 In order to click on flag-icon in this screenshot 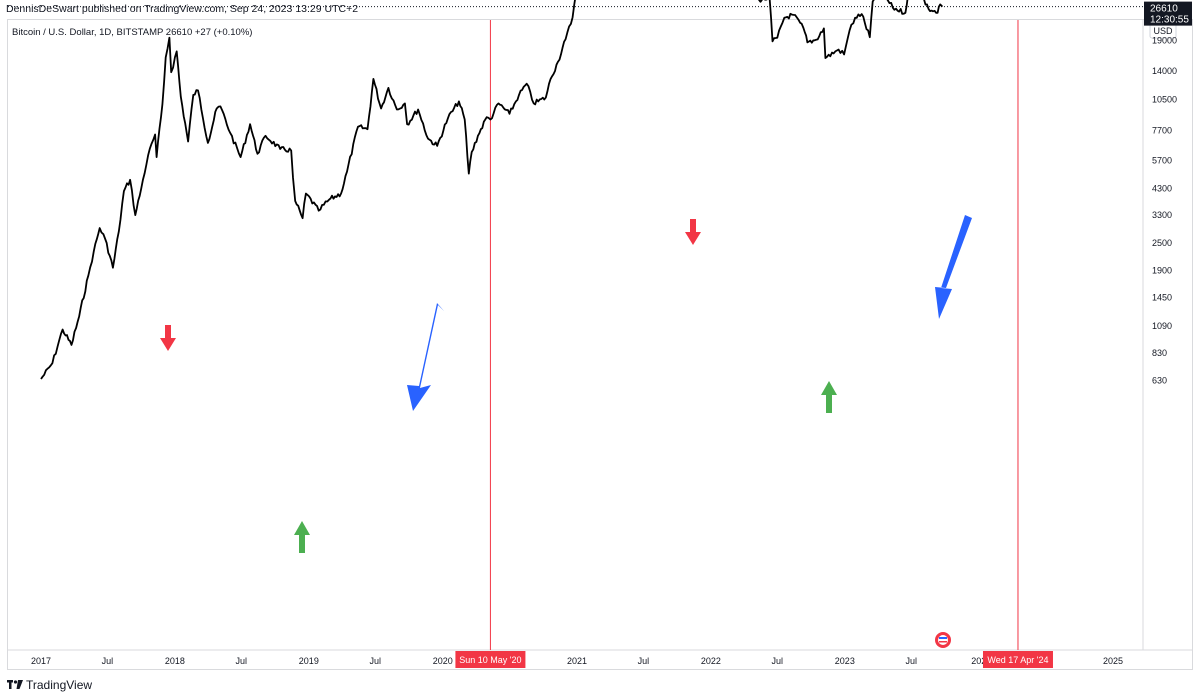, I will do `click(943, 640)`.